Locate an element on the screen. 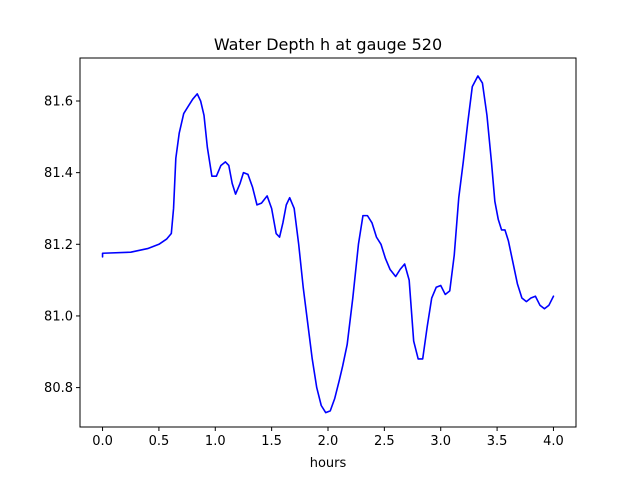  y-tick-label: 80.8 is located at coordinates (58, 388).